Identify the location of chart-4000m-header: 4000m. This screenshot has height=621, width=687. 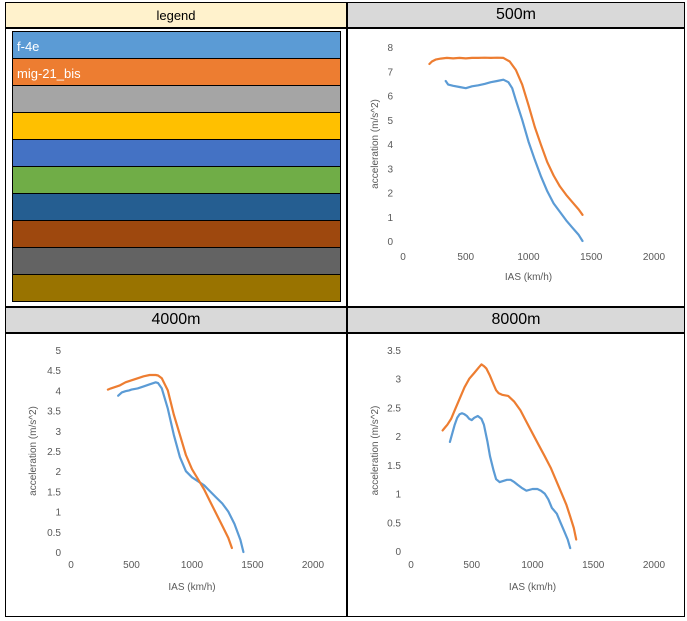
(176, 320).